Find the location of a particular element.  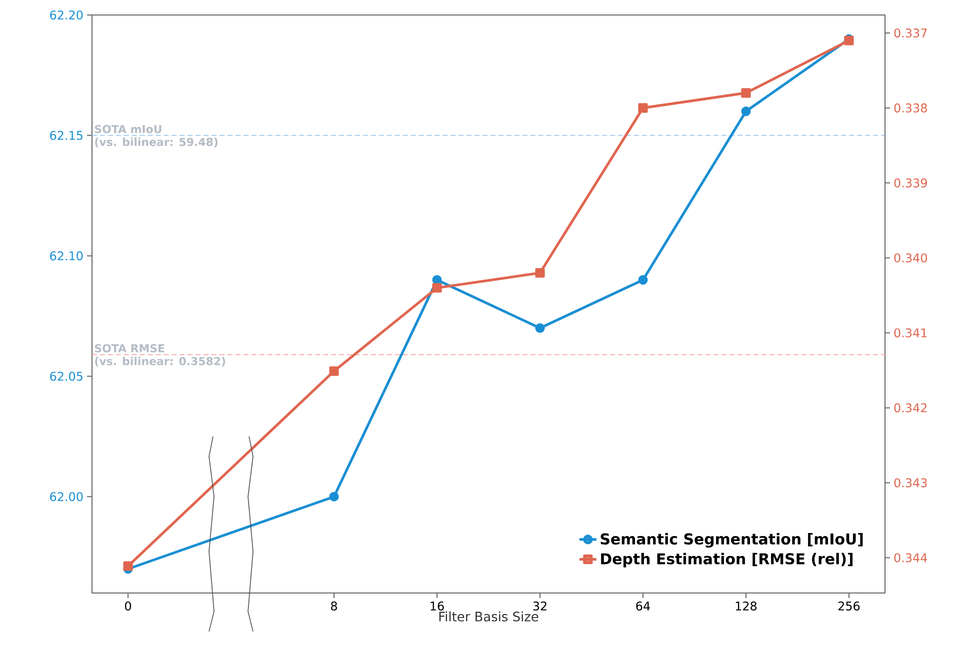

x-tick-label: 64 is located at coordinates (643, 606).